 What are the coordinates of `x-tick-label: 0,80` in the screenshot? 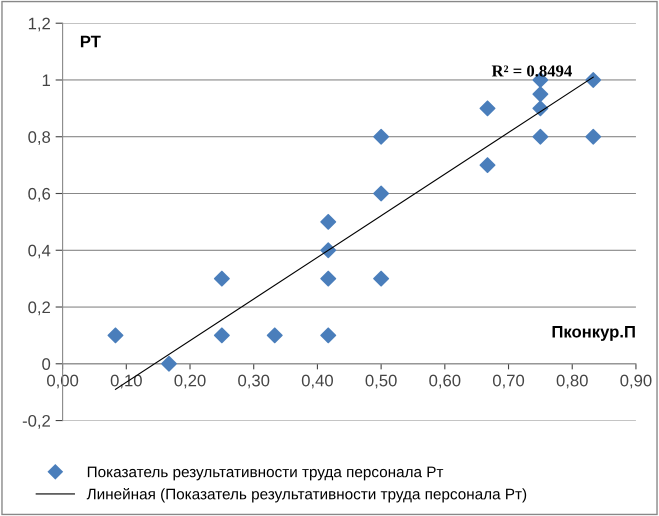 It's located at (572, 381).